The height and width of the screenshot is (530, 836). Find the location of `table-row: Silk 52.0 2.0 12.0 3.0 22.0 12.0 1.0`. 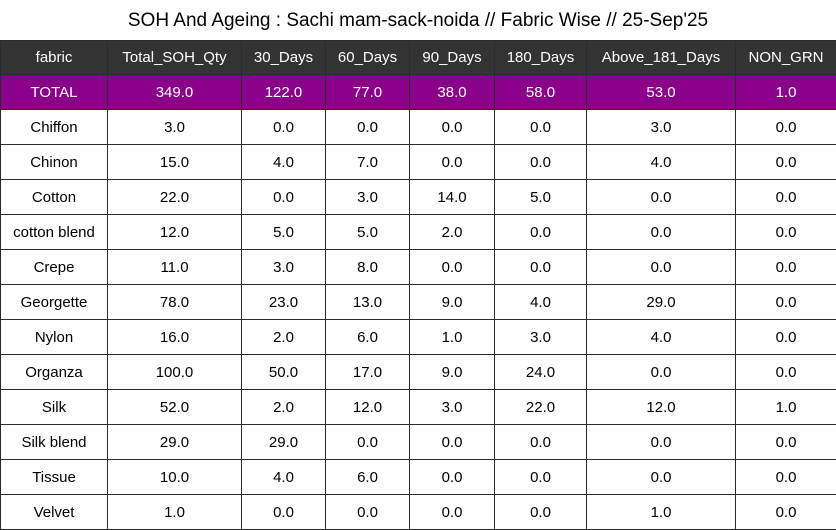

table-row: Silk 52.0 2.0 12.0 3.0 22.0 12.0 1.0 is located at coordinates (418, 407).